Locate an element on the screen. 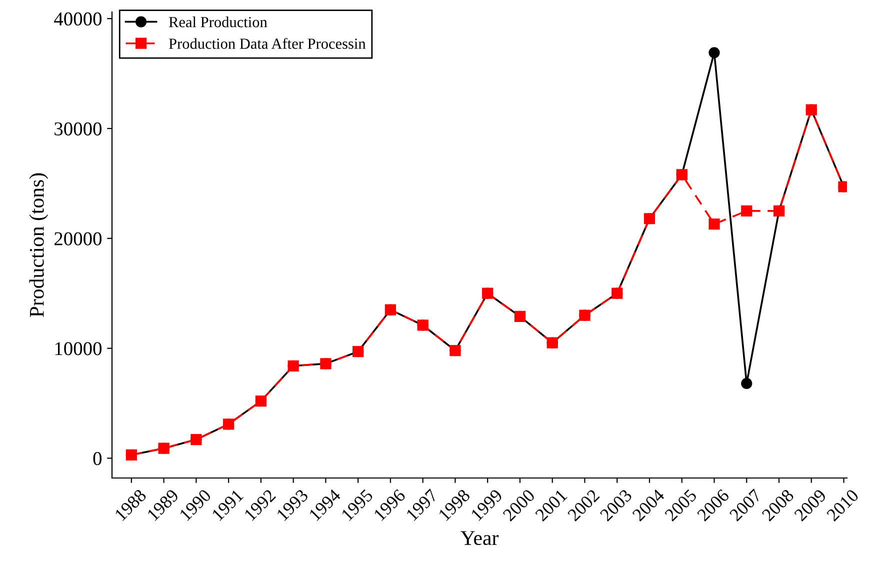 The height and width of the screenshot is (564, 870). y-tick-label: 0 is located at coordinates (97, 459).